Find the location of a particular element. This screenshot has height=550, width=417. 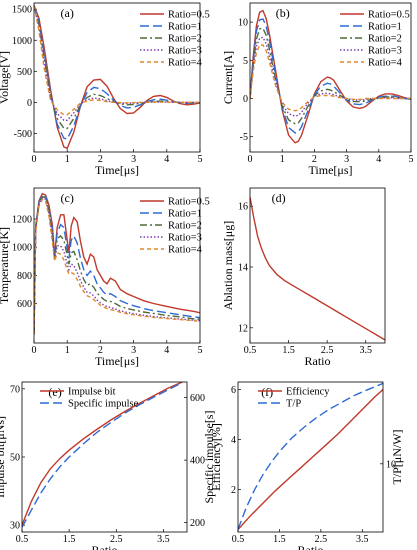

y-right-axis-label: T/P[μN/W] is located at coordinates (397, 456).